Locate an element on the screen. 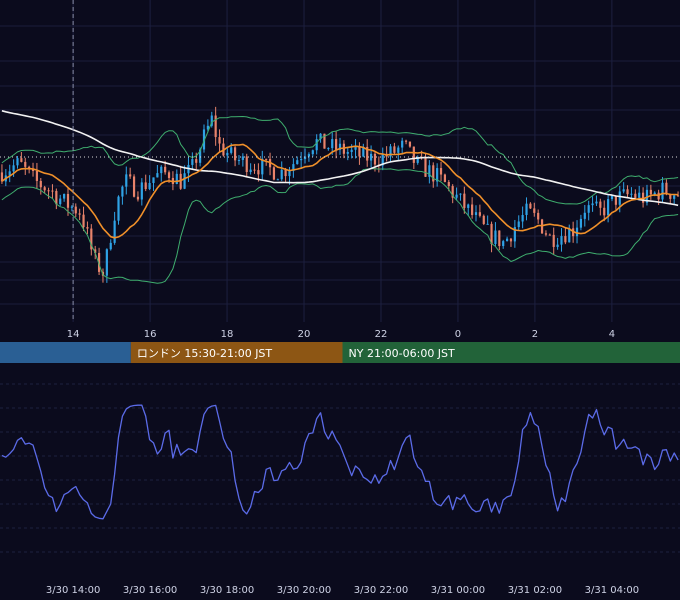 This screenshot has width=680, height=600. session-bar: ロンドン 15:30-21:00 JST NY 21:00-06:00 JST is located at coordinates (340, 352).